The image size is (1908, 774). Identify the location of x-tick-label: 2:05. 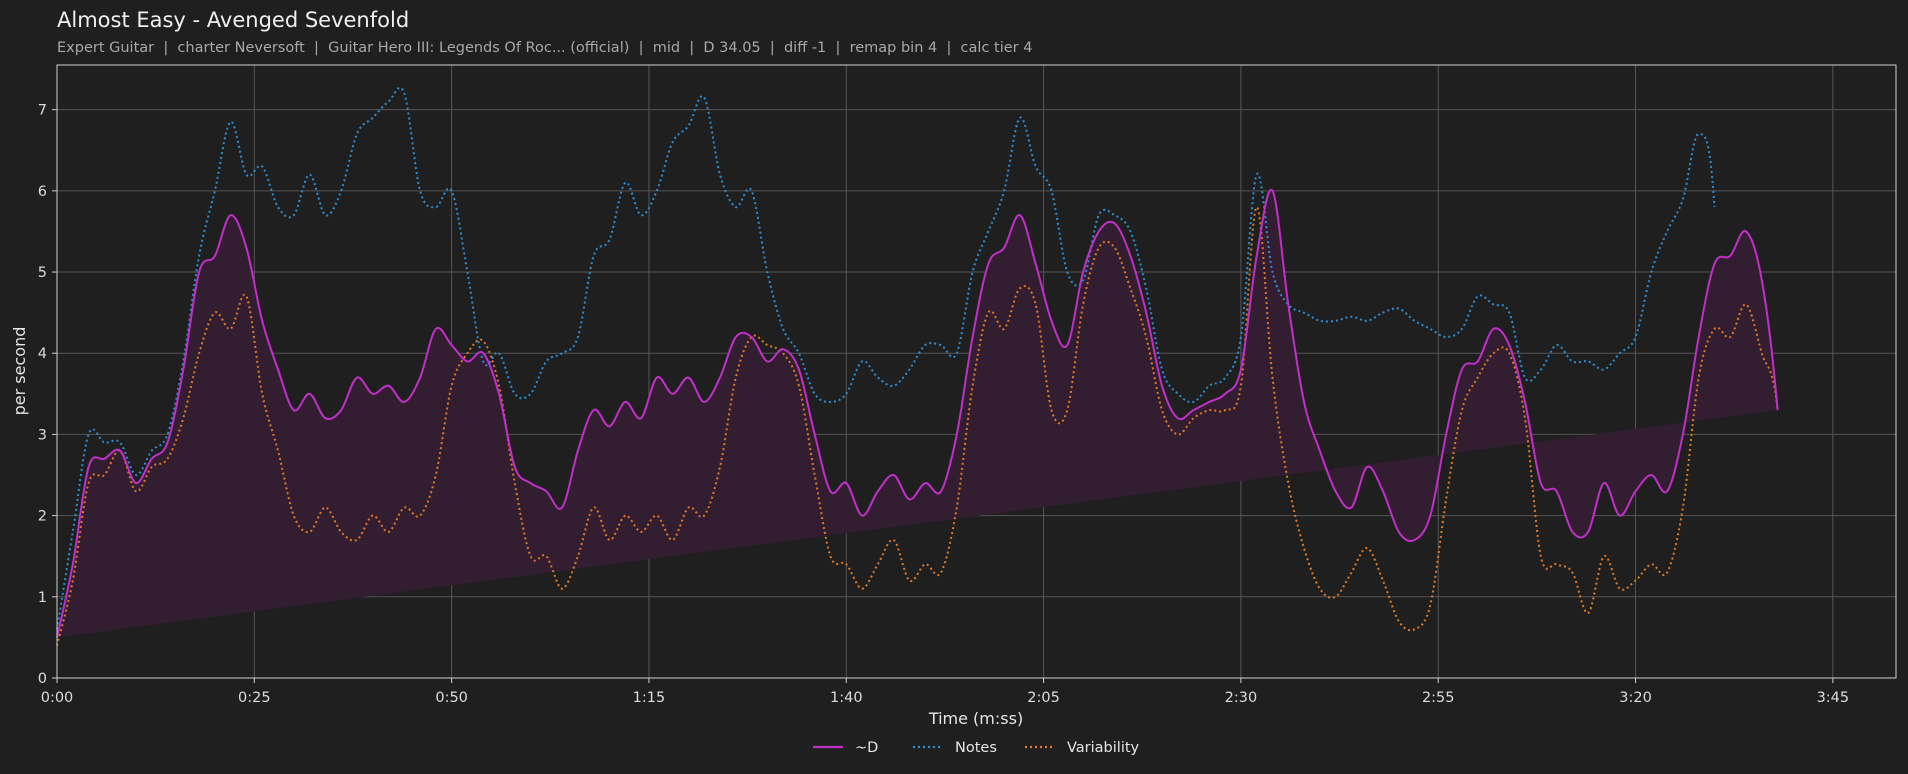
(1043, 698).